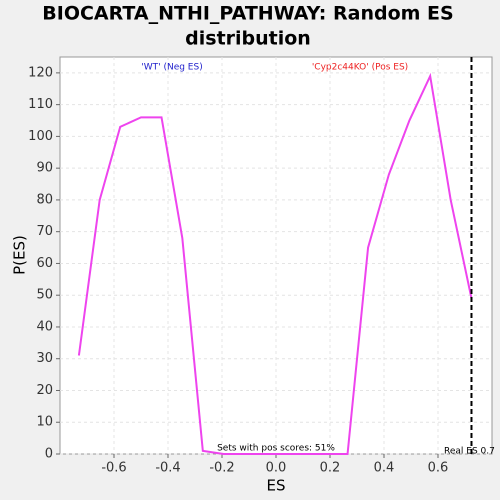 The width and height of the screenshot is (500, 500). What do you see at coordinates (248, 39) in the screenshot?
I see `chart-title: distribution` at bounding box center [248, 39].